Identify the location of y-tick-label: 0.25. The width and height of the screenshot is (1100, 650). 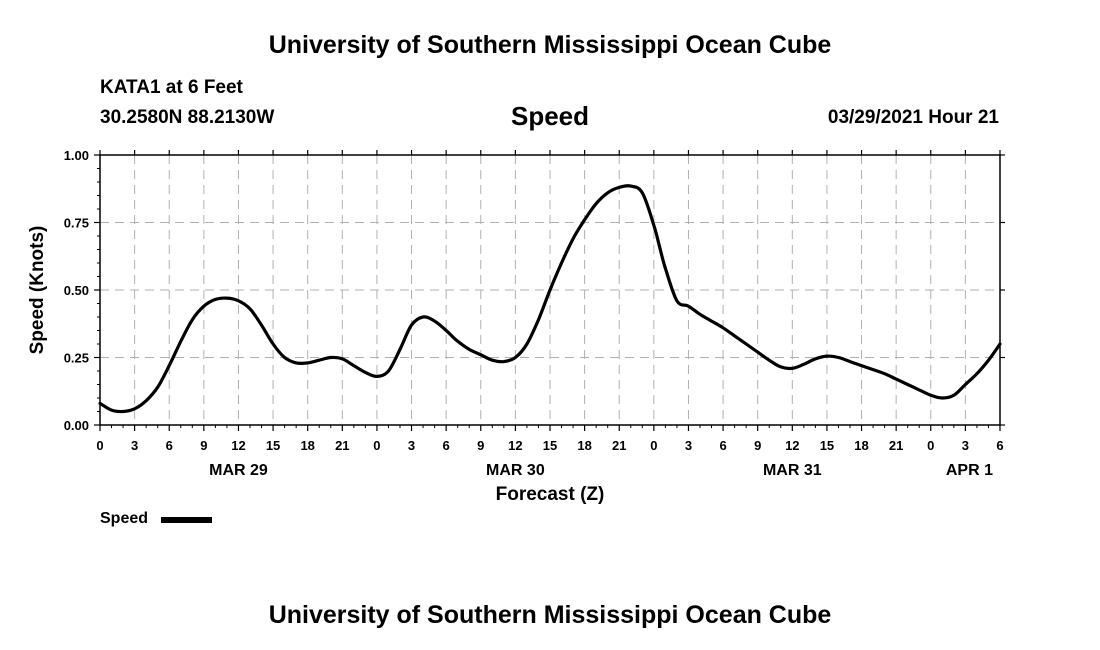
(76, 358).